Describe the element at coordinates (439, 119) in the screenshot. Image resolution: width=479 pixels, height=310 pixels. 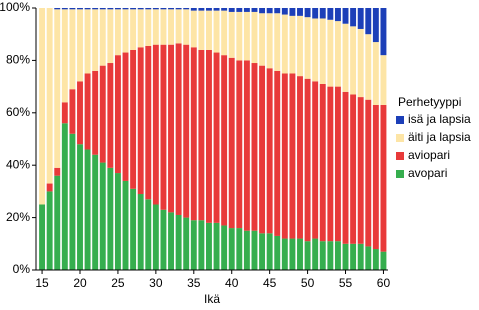
I see `legend-label: isä ja lapsia` at that location.